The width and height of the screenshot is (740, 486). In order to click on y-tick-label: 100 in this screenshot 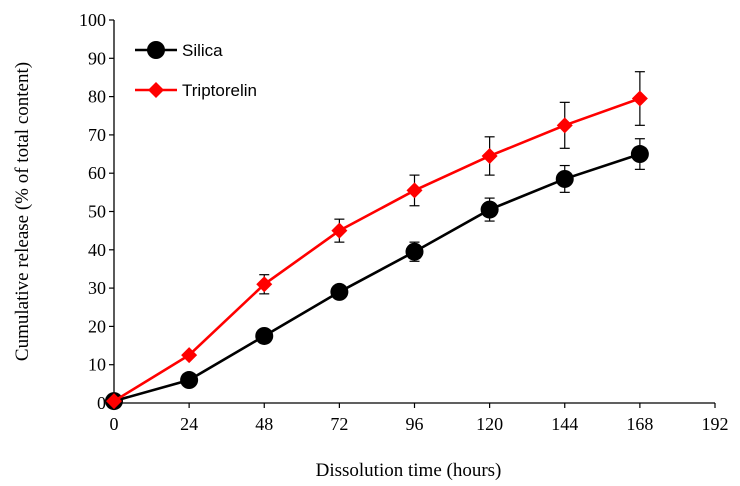, I will do `click(92, 20)`.